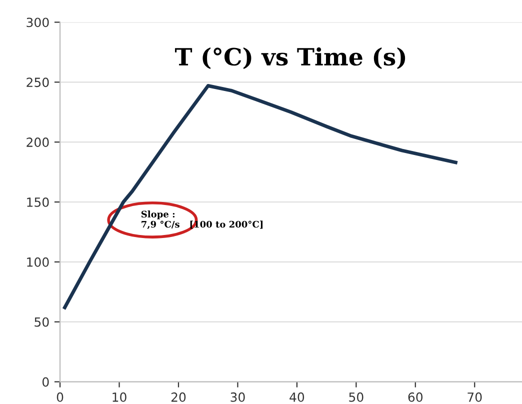  Describe the element at coordinates (37, 23) in the screenshot. I see `y-tick-label: 300` at that location.